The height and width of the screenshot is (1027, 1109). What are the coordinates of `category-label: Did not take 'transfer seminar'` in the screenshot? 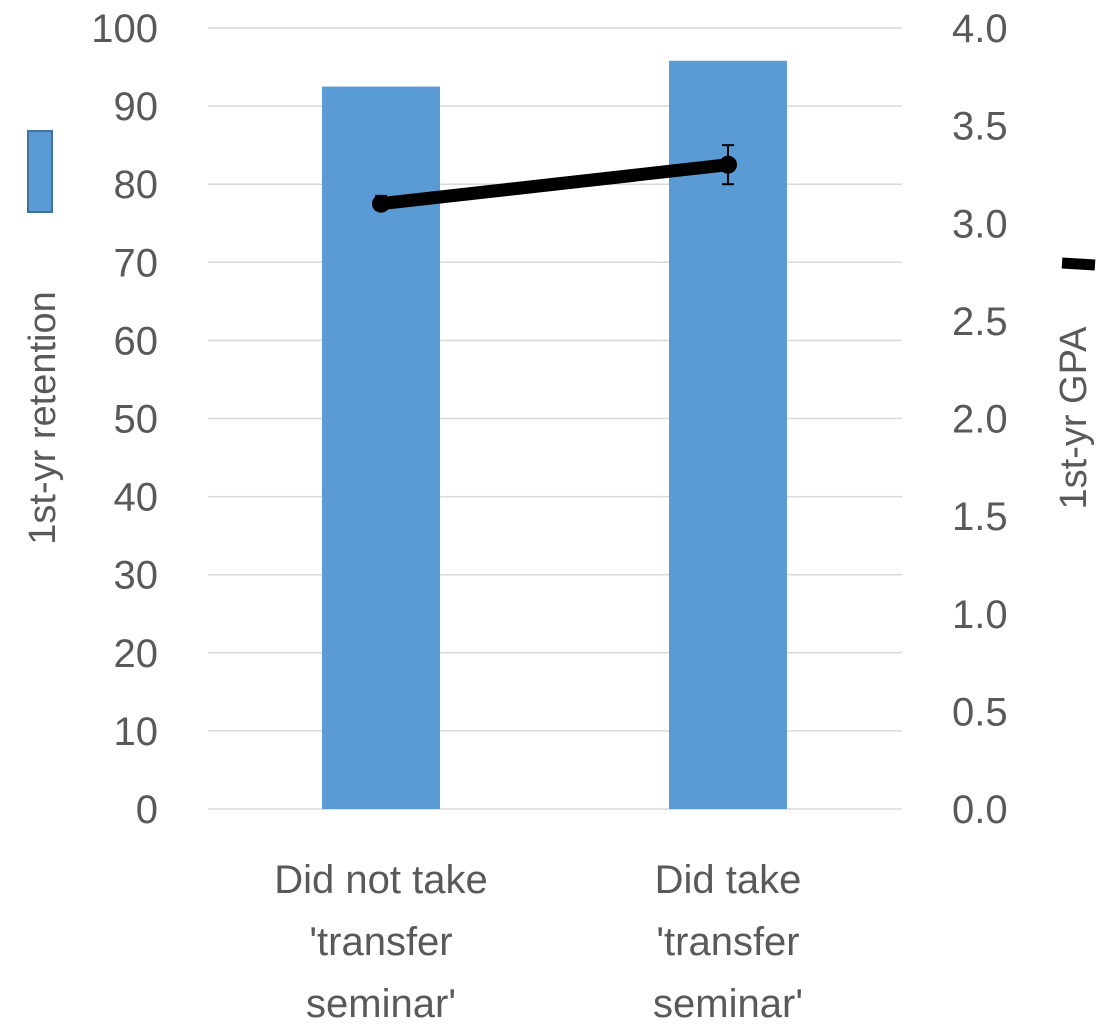 It's located at (380, 942).